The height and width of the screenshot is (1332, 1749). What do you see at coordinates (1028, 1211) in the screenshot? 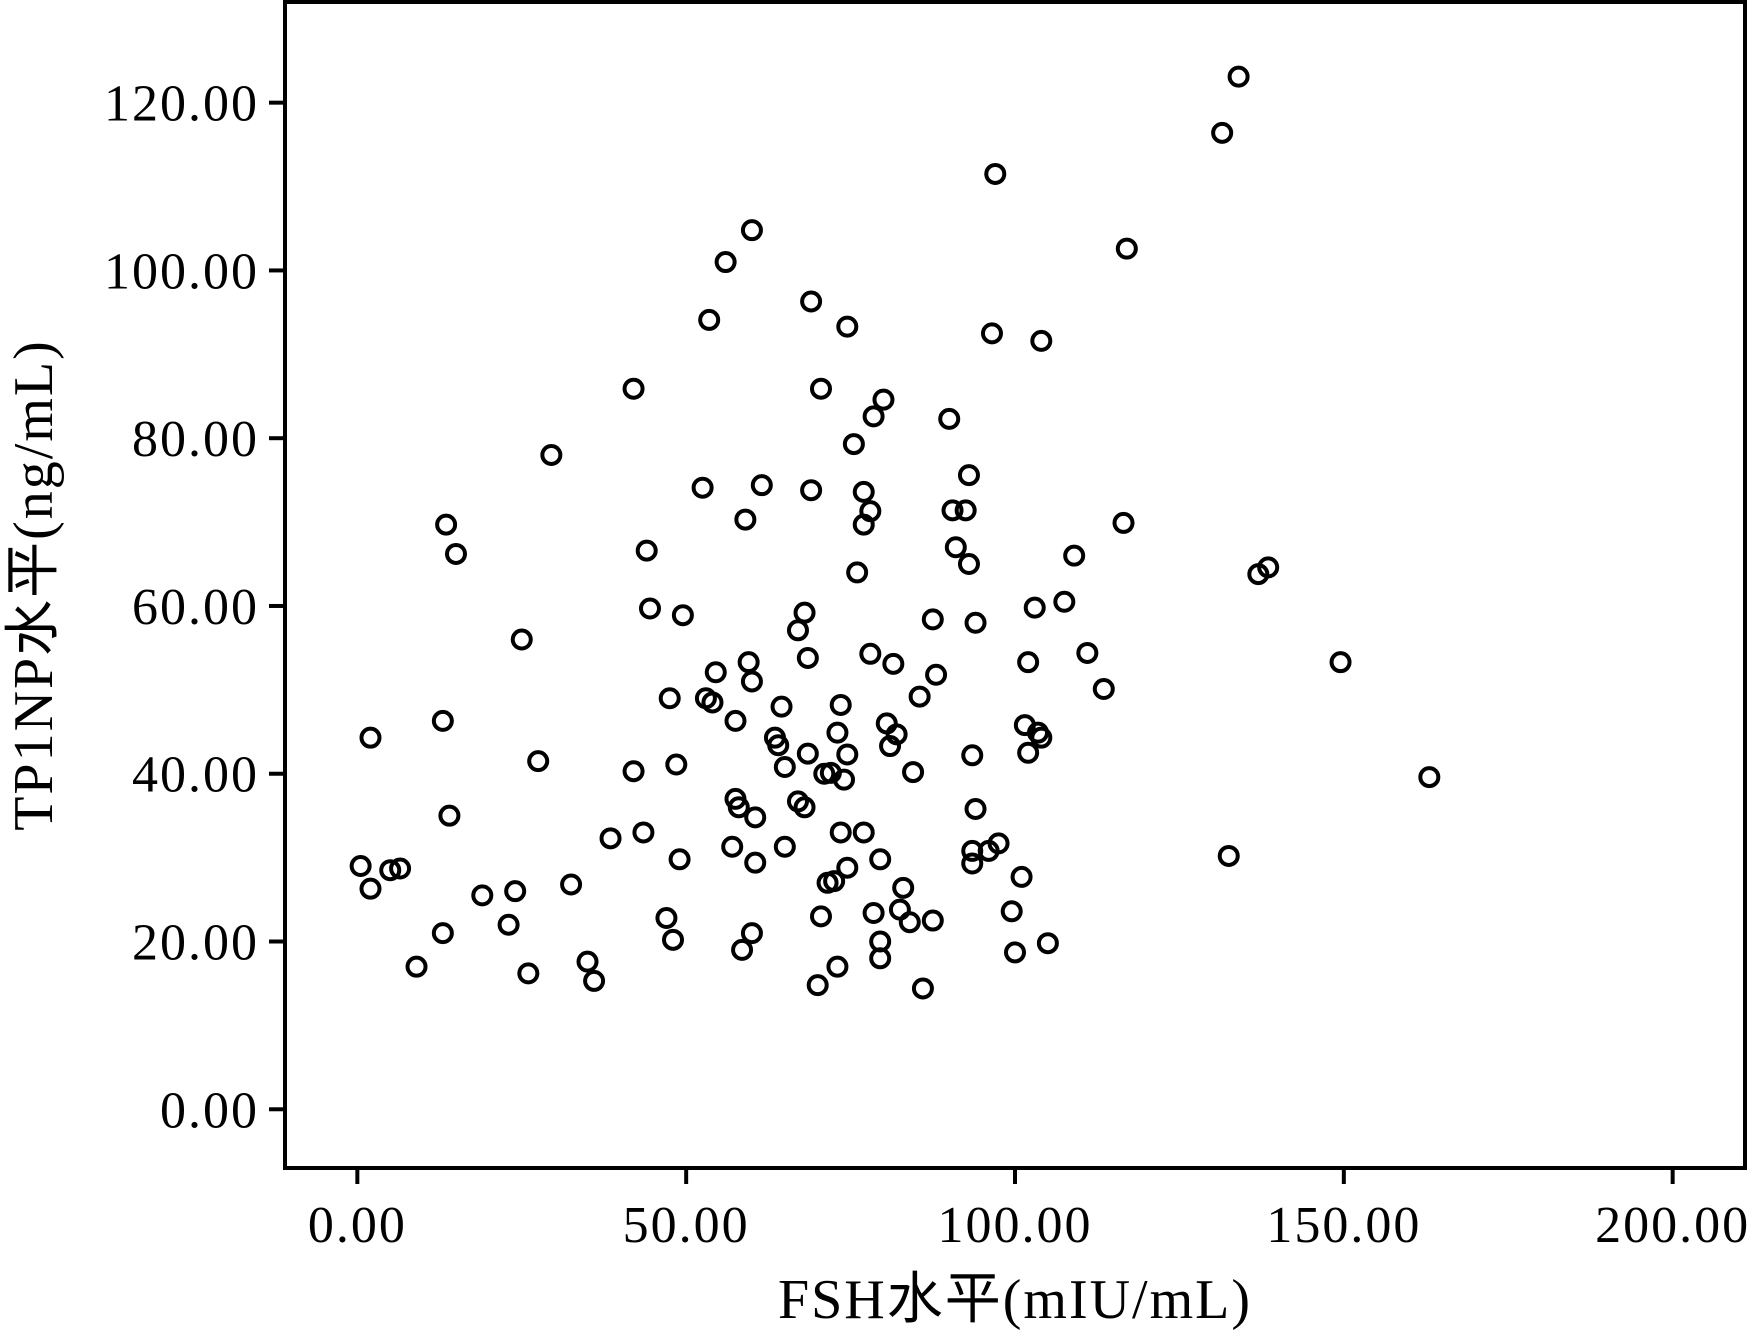
I see `x-axis: 0.00 50.00 100.00 150.00 200.00` at bounding box center [1028, 1211].